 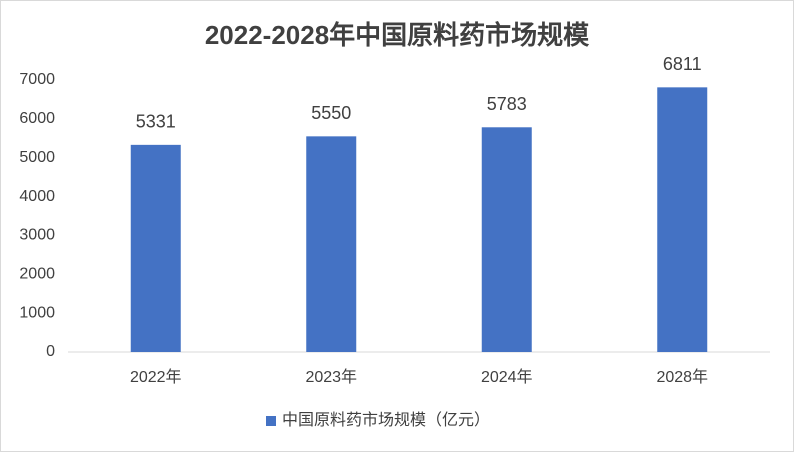 What do you see at coordinates (156, 122) in the screenshot?
I see `value-label: 5331` at bounding box center [156, 122].